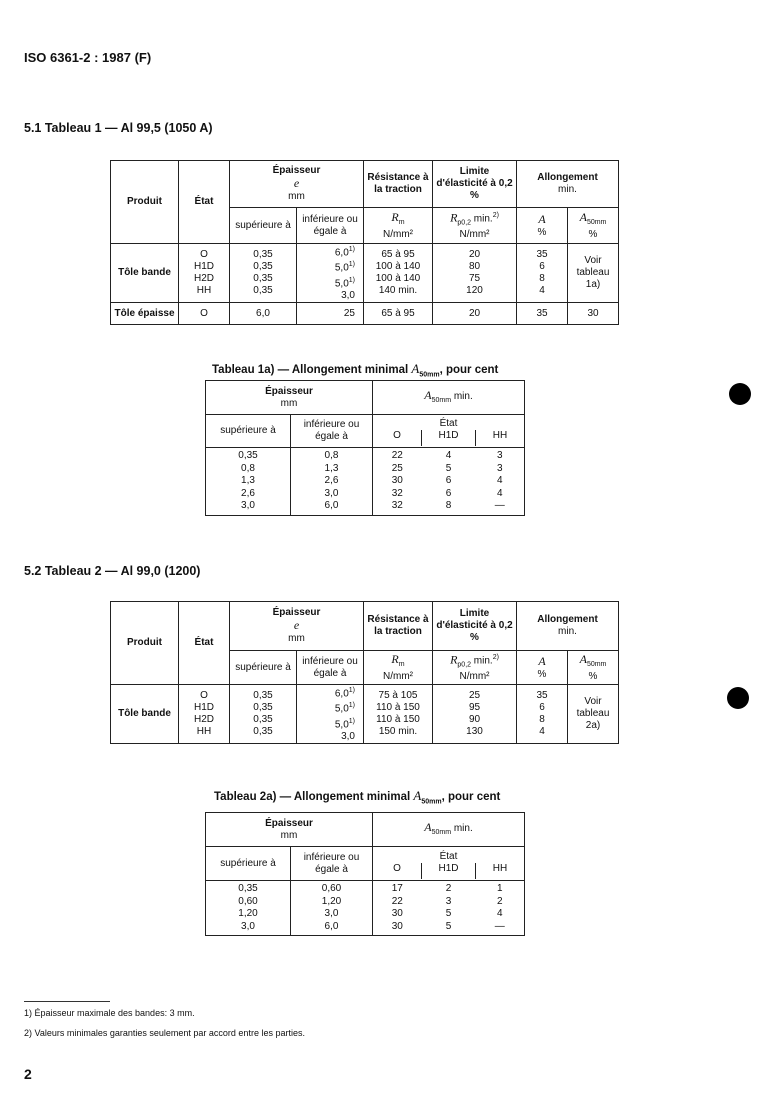  Describe the element at coordinates (474, 273) in the screenshot. I see `cell: 20 80 75 120` at that location.